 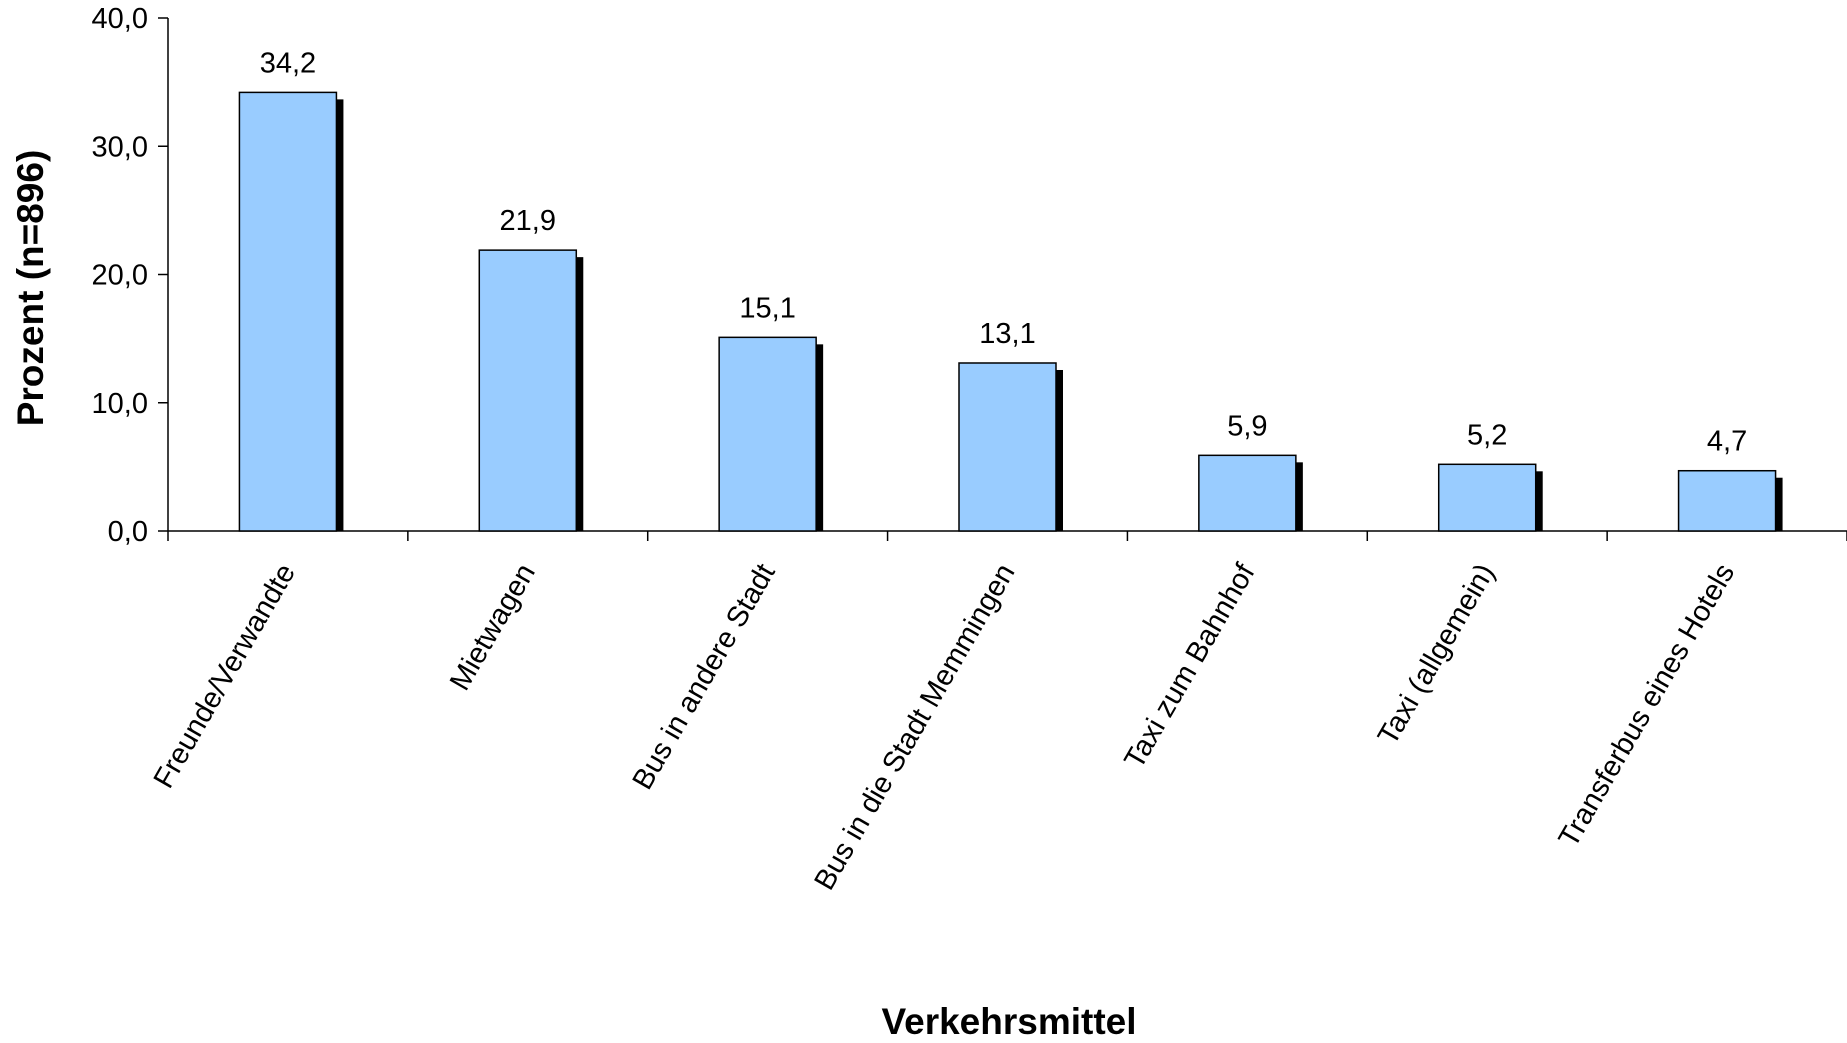 What do you see at coordinates (225, 676) in the screenshot?
I see `x-tick-label: Freunde/Verwandte` at bounding box center [225, 676].